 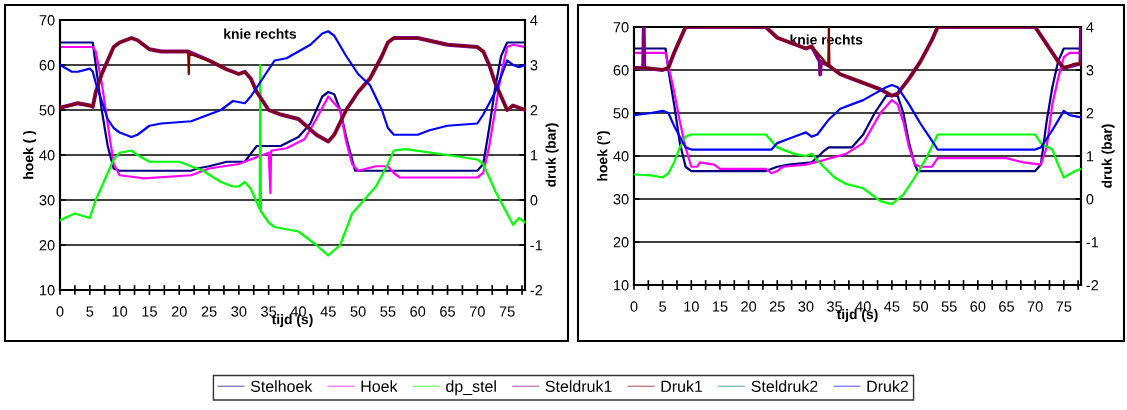 What do you see at coordinates (281, 386) in the screenshot?
I see `legend-label: Stelhoek` at bounding box center [281, 386].